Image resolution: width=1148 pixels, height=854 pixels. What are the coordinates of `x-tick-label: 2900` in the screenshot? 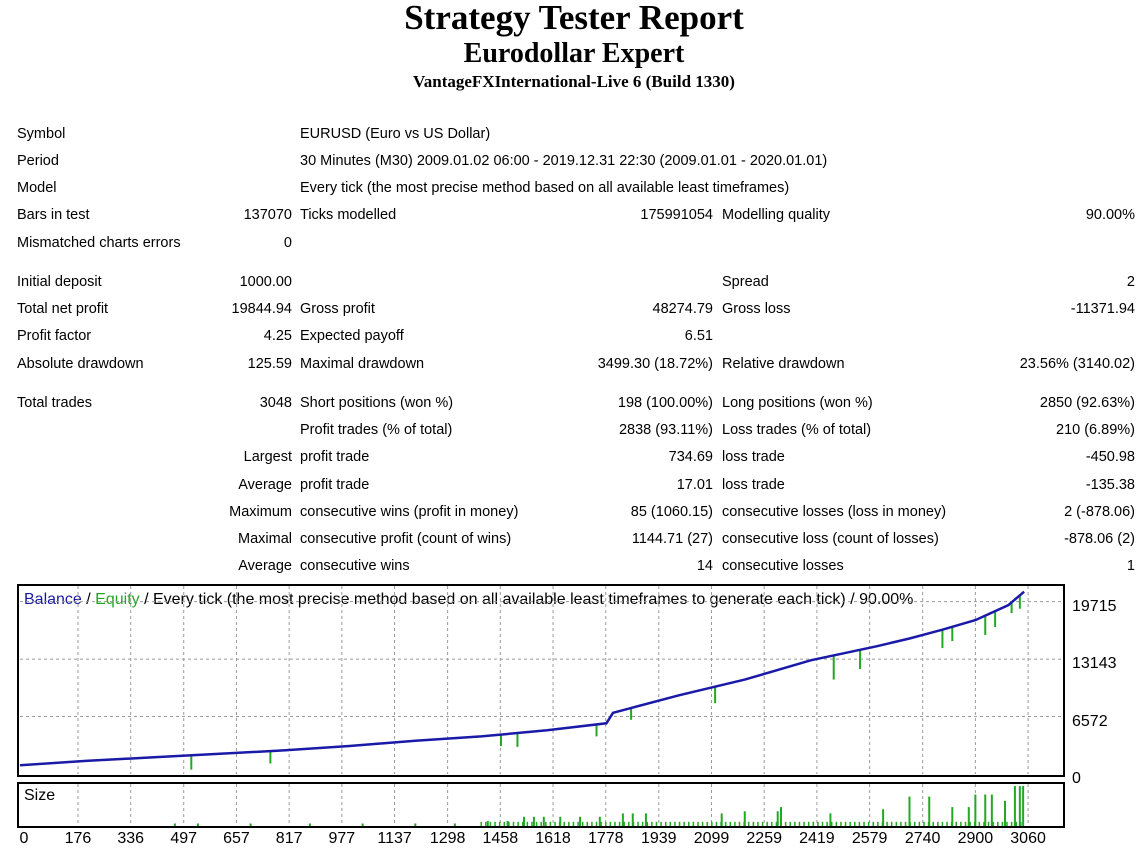 It's located at (975, 838).